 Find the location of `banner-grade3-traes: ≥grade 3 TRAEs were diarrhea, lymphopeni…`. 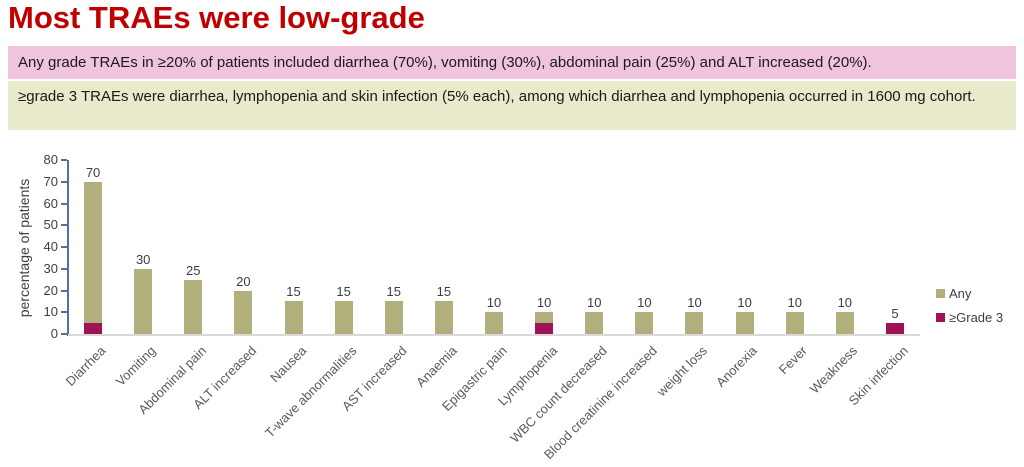

banner-grade3-traes: ≥grade 3 TRAEs were diarrhea, lymphopeni… is located at coordinates (512, 105).